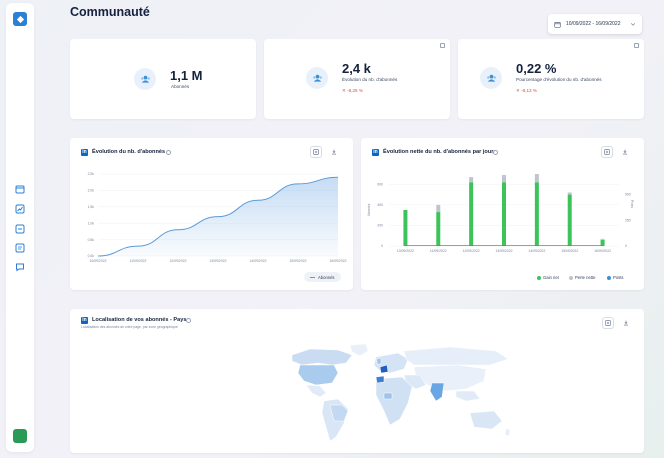 This screenshot has height=458, width=664. What do you see at coordinates (322, 357) in the screenshot?
I see `map-region-canada` at bounding box center [322, 357].